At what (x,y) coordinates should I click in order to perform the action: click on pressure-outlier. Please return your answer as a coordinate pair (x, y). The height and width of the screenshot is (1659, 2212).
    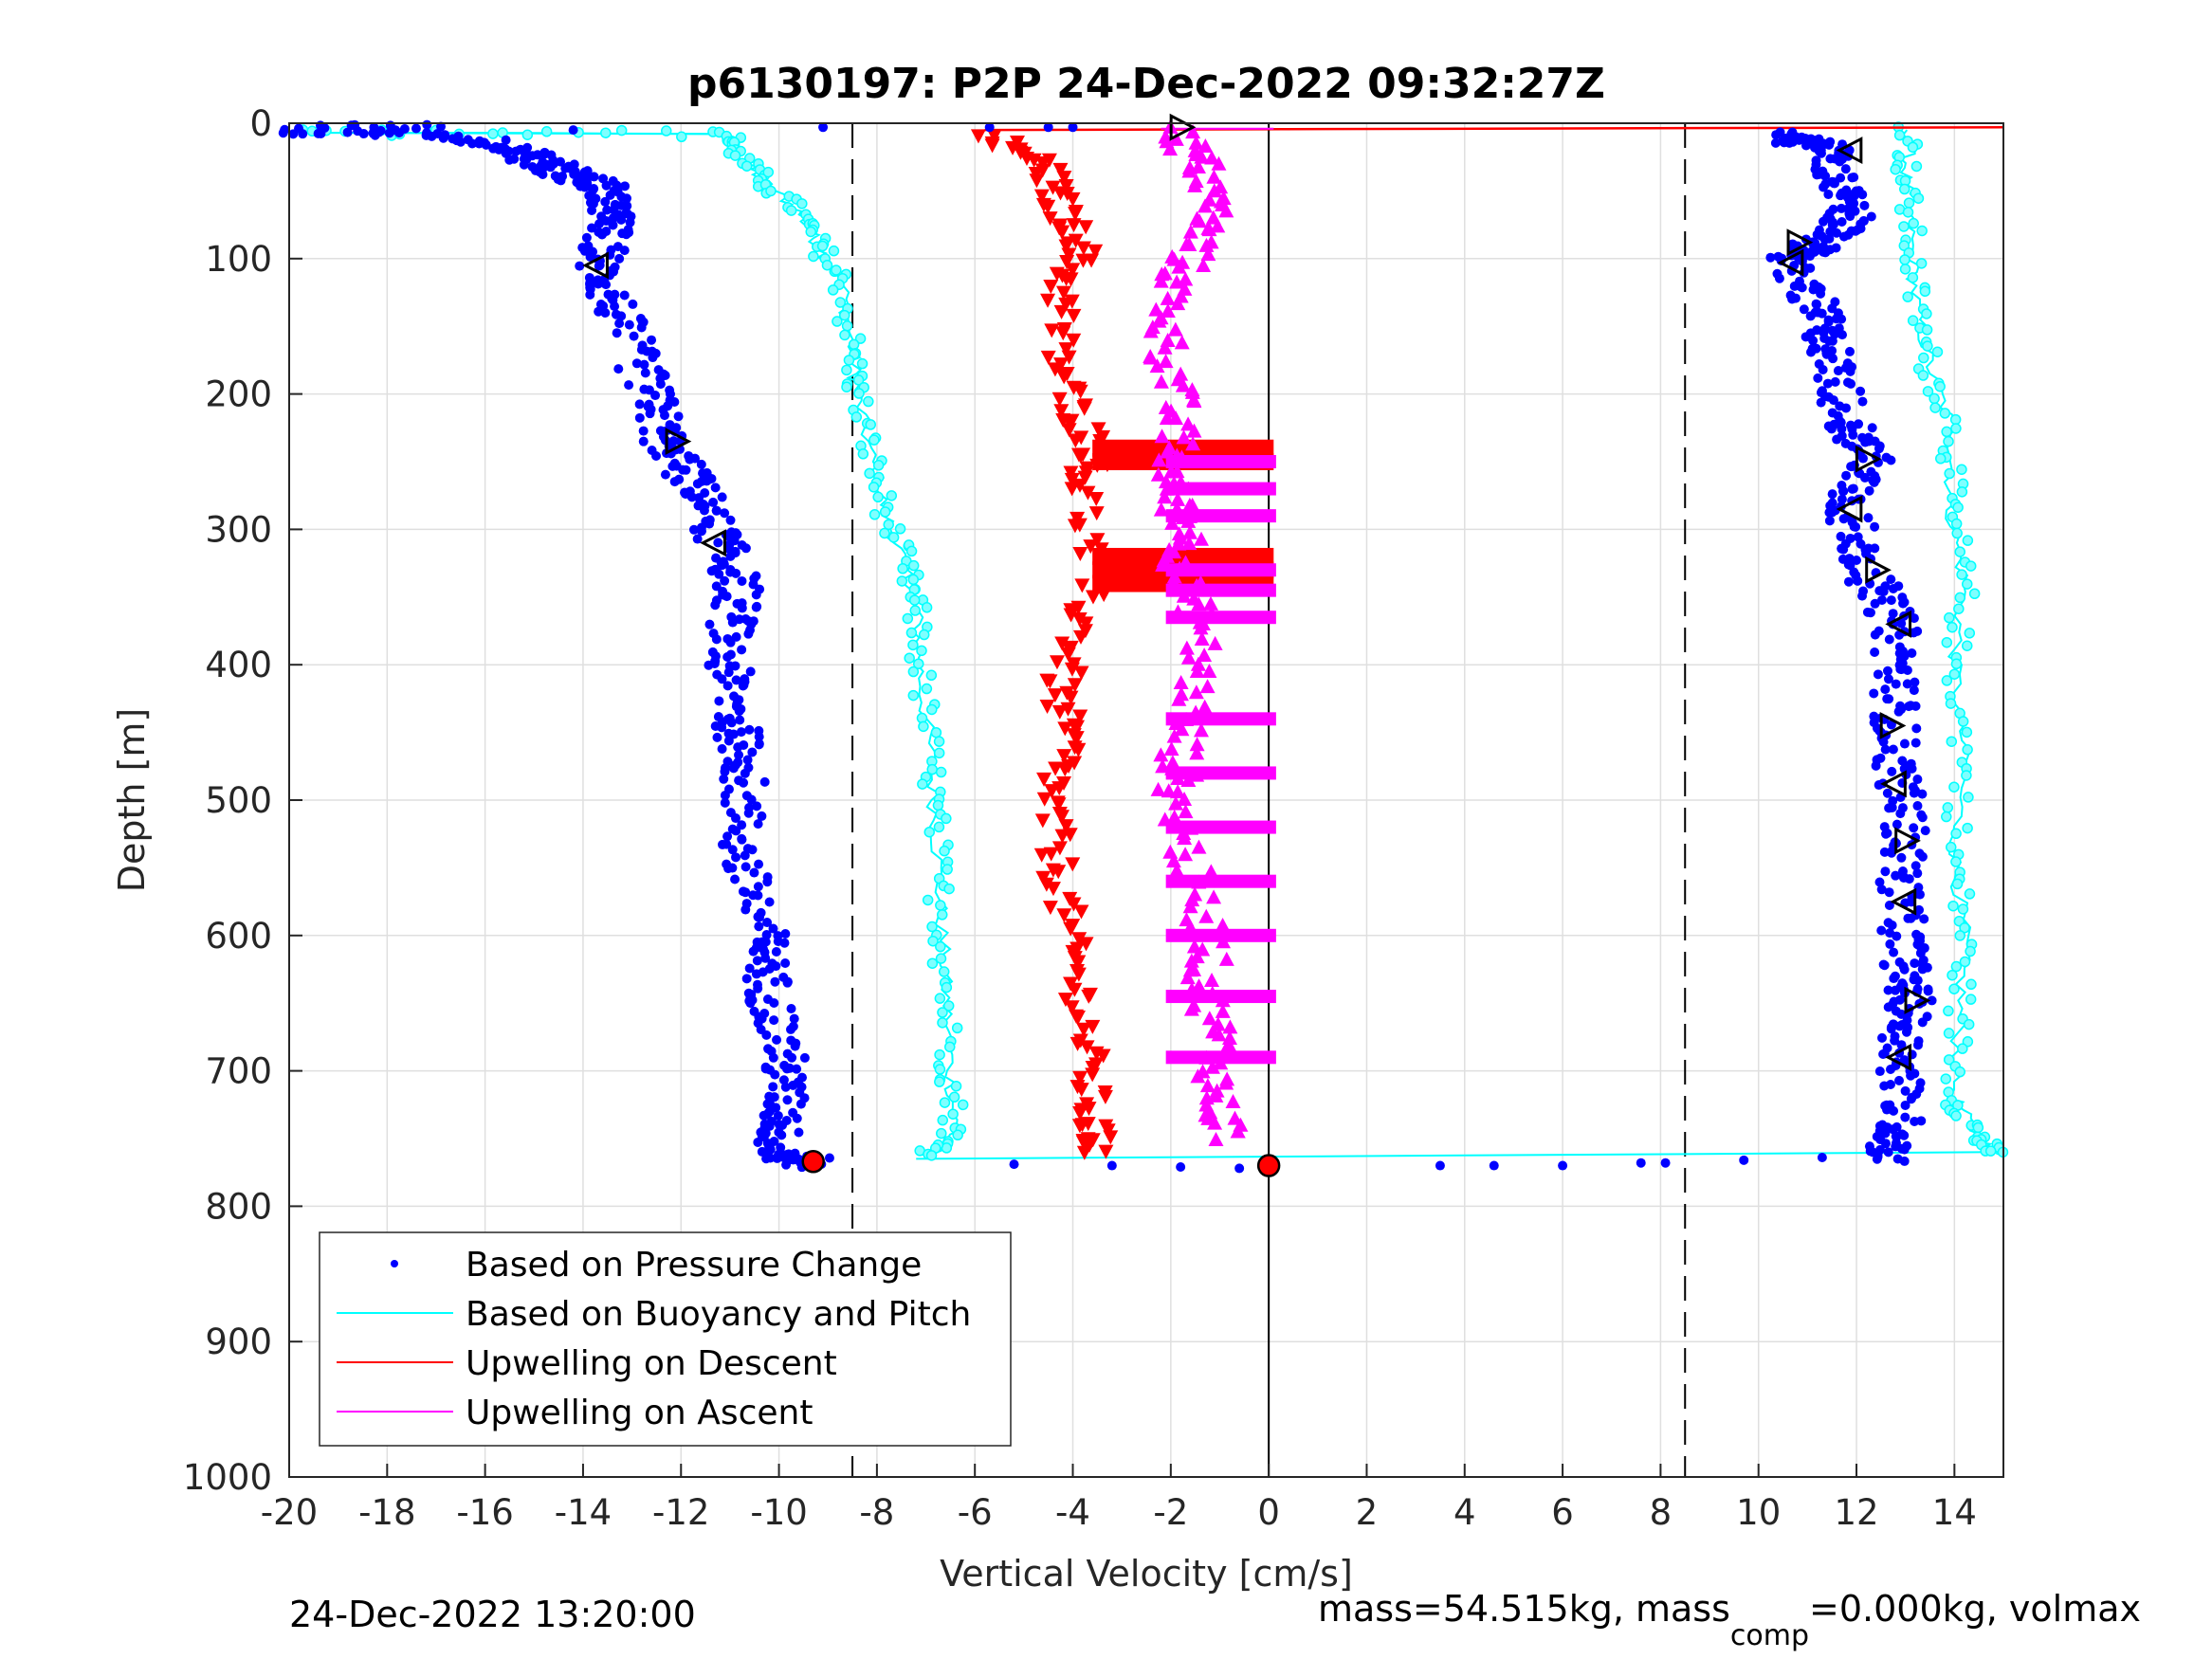
    Looking at the image, I should click on (1494, 1165).